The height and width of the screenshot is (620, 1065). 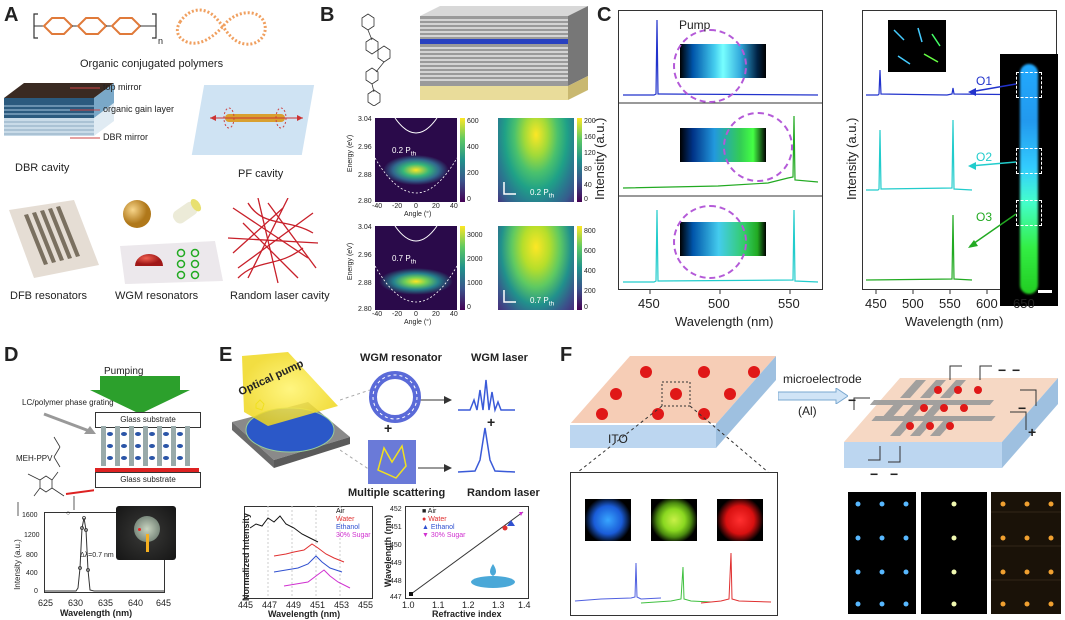 What do you see at coordinates (124, 371) in the screenshot?
I see `d-pumping-label: Pumping` at bounding box center [124, 371].